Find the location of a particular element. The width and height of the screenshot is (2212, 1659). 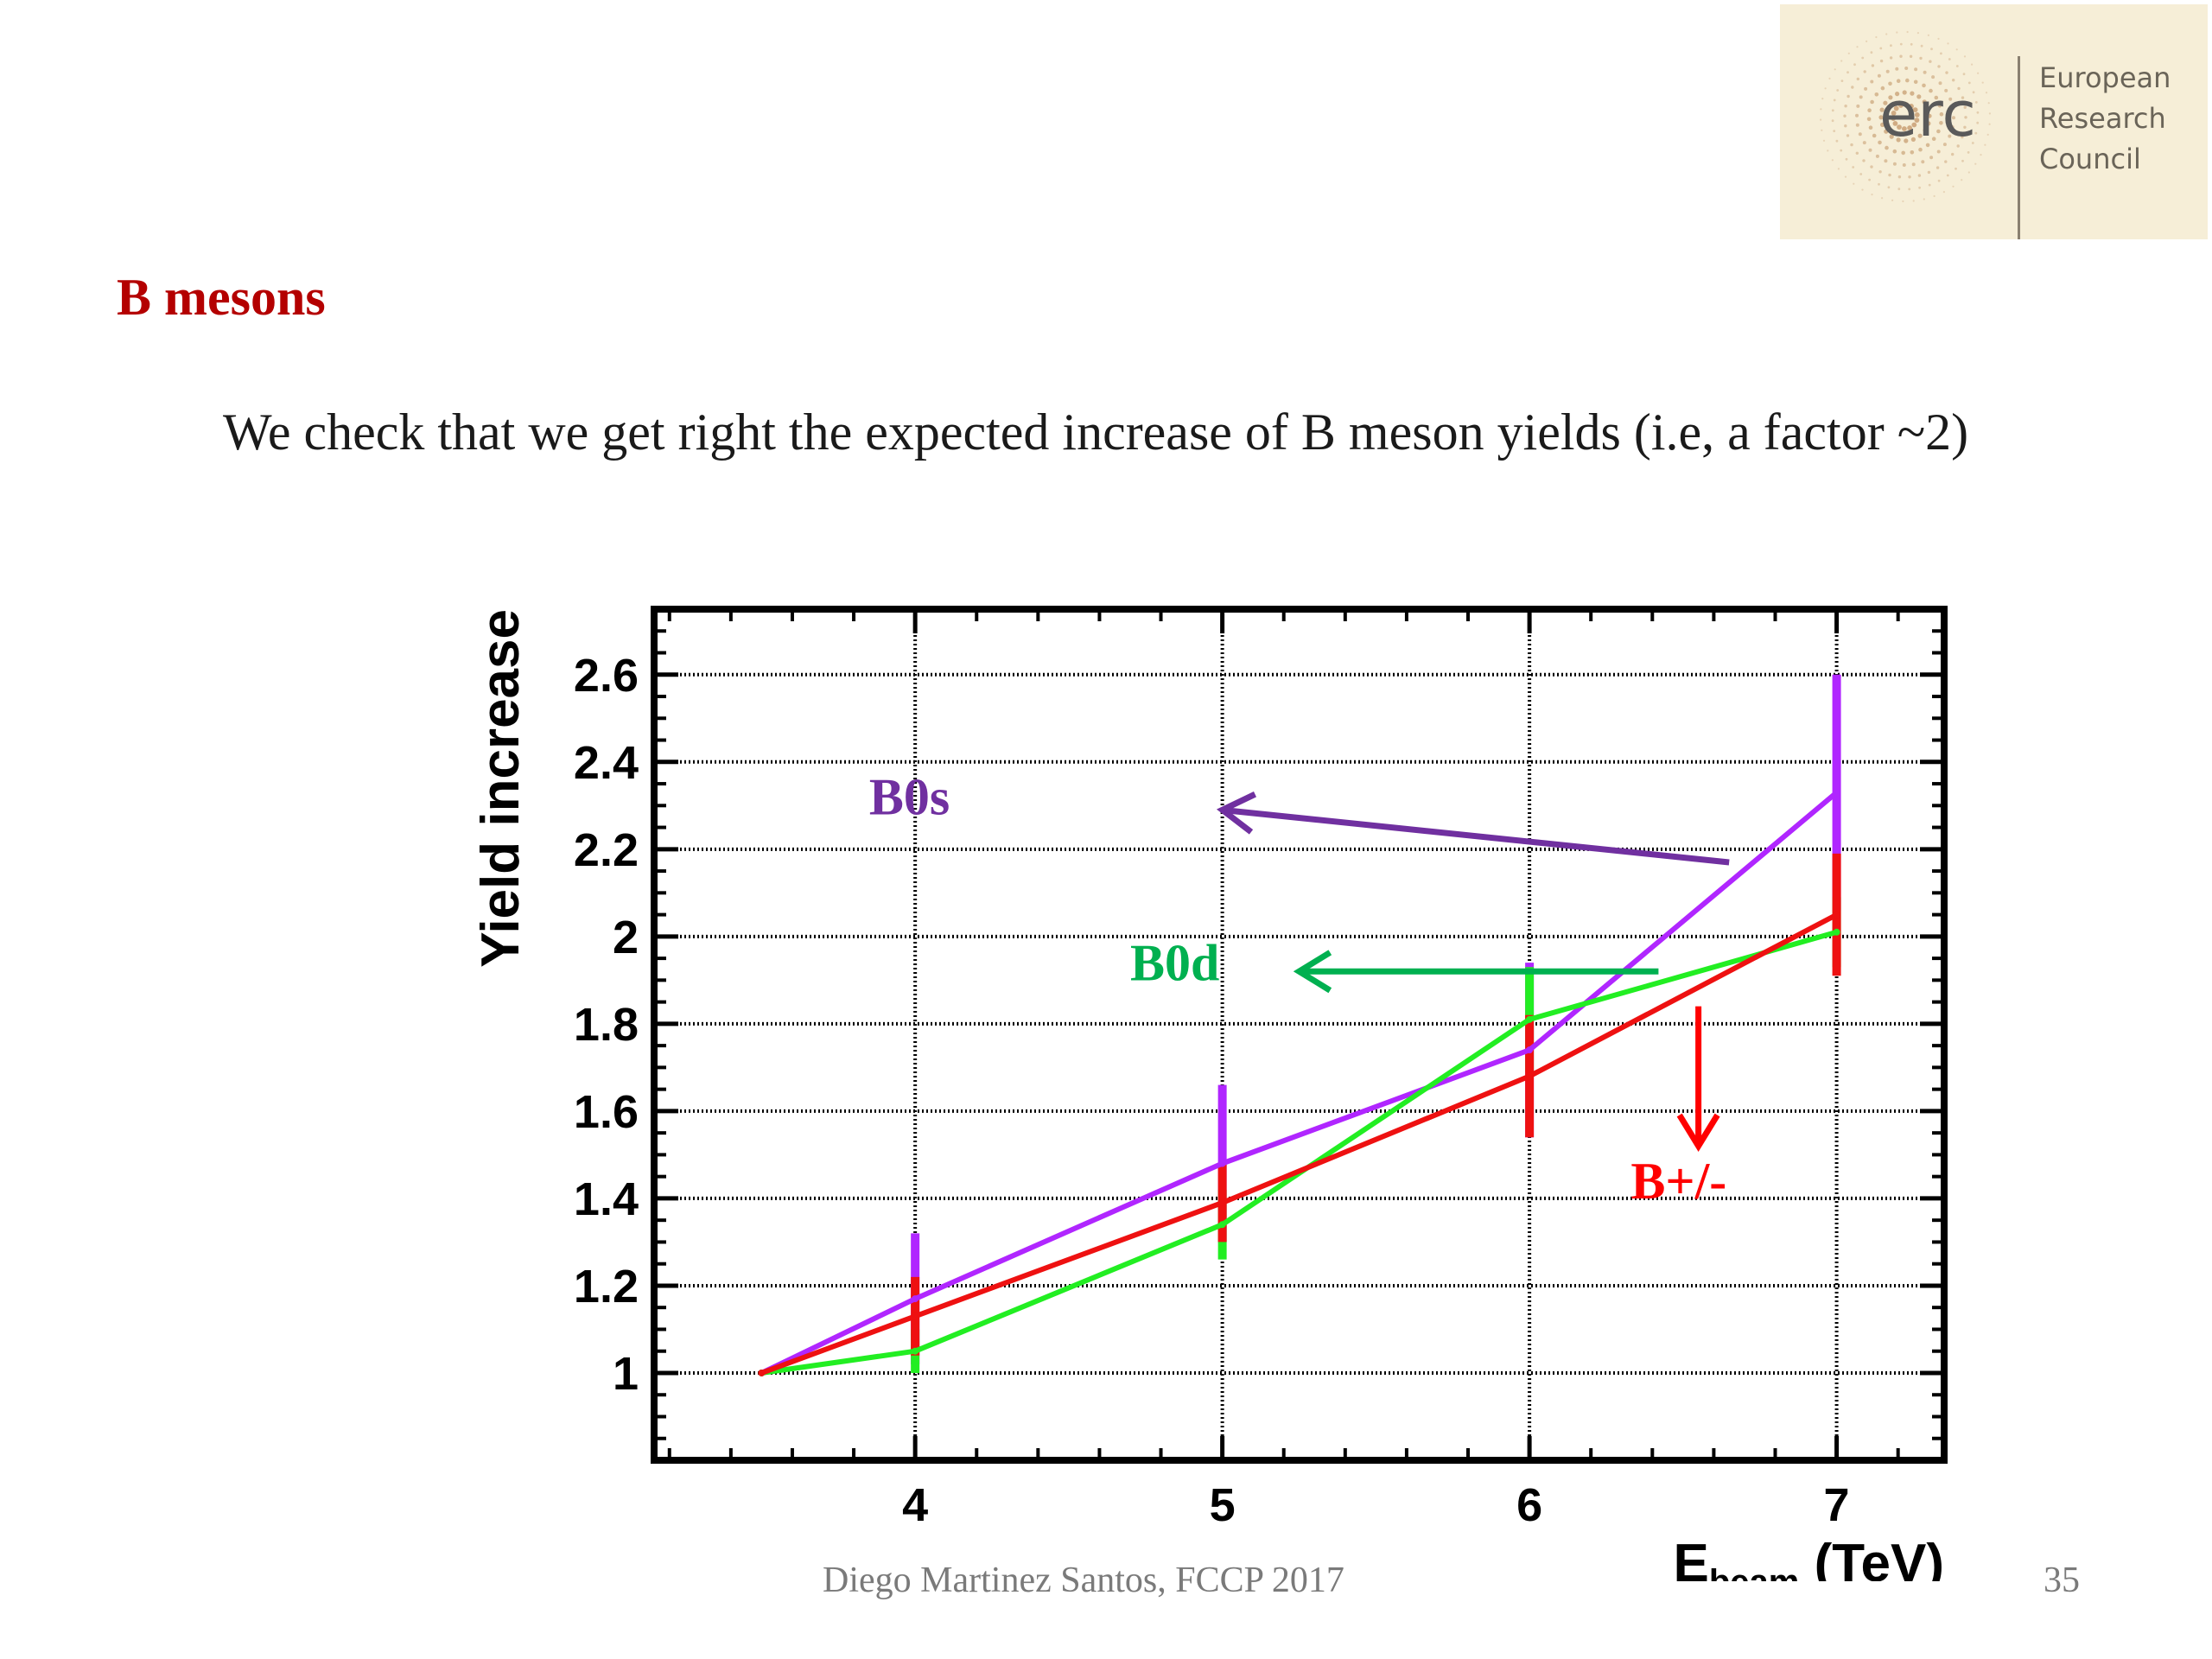

logo-dot-pattern-icon is located at coordinates (1905, 116).